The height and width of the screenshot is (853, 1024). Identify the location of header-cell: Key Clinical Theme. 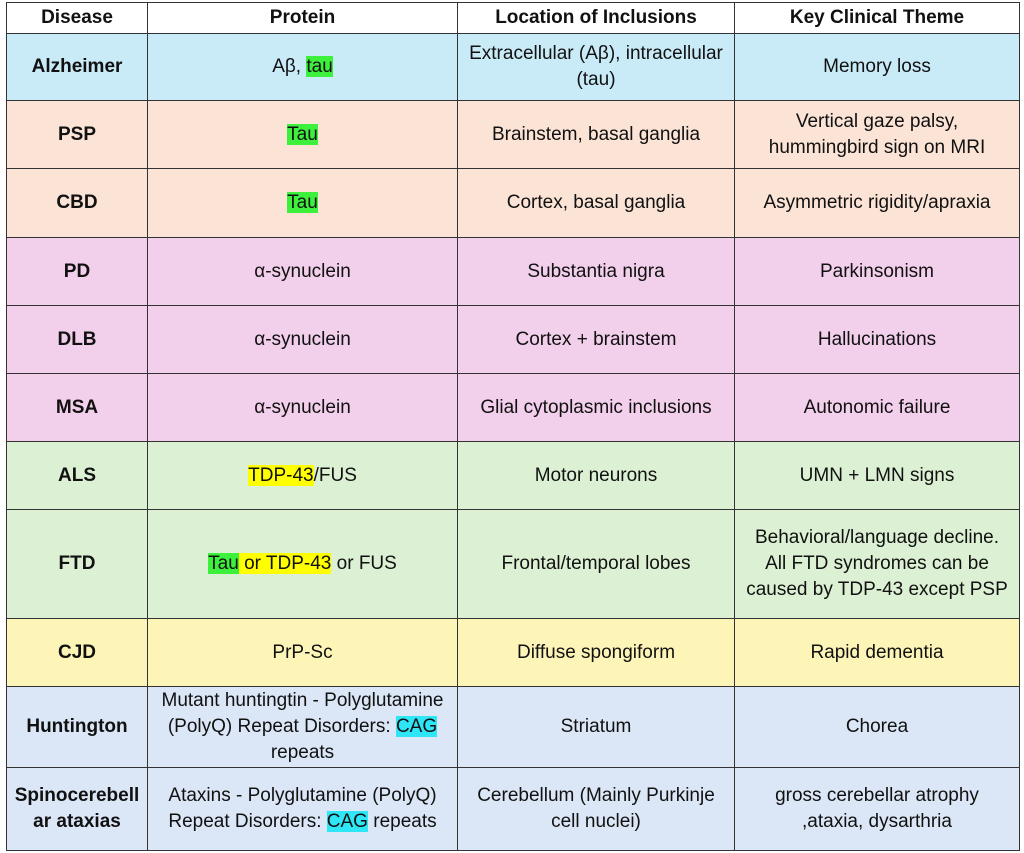
(877, 18).